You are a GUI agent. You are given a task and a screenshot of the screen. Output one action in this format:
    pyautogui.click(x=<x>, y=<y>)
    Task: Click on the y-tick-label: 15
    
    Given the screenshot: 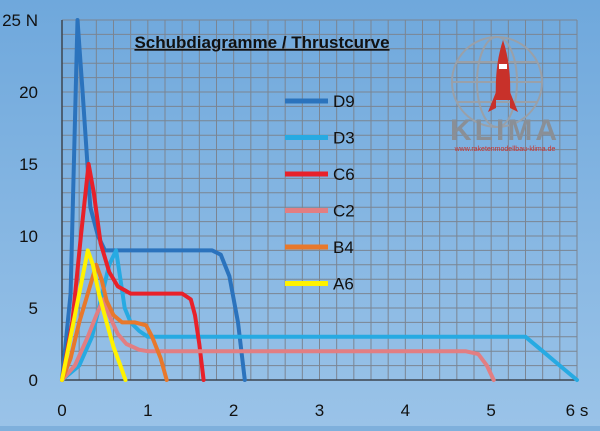 What is the action you would take?
    pyautogui.click(x=28, y=164)
    